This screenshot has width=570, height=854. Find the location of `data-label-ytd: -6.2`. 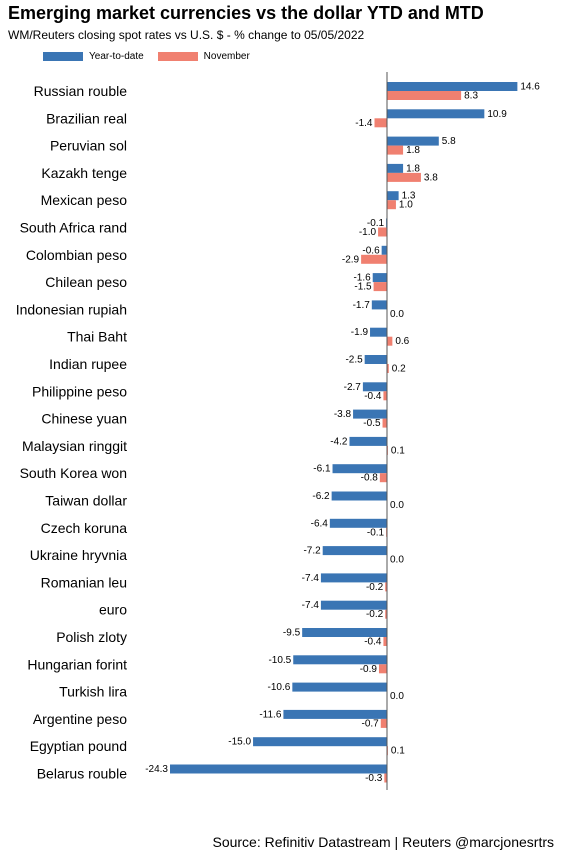

data-label-ytd: -6.2 is located at coordinates (321, 496).